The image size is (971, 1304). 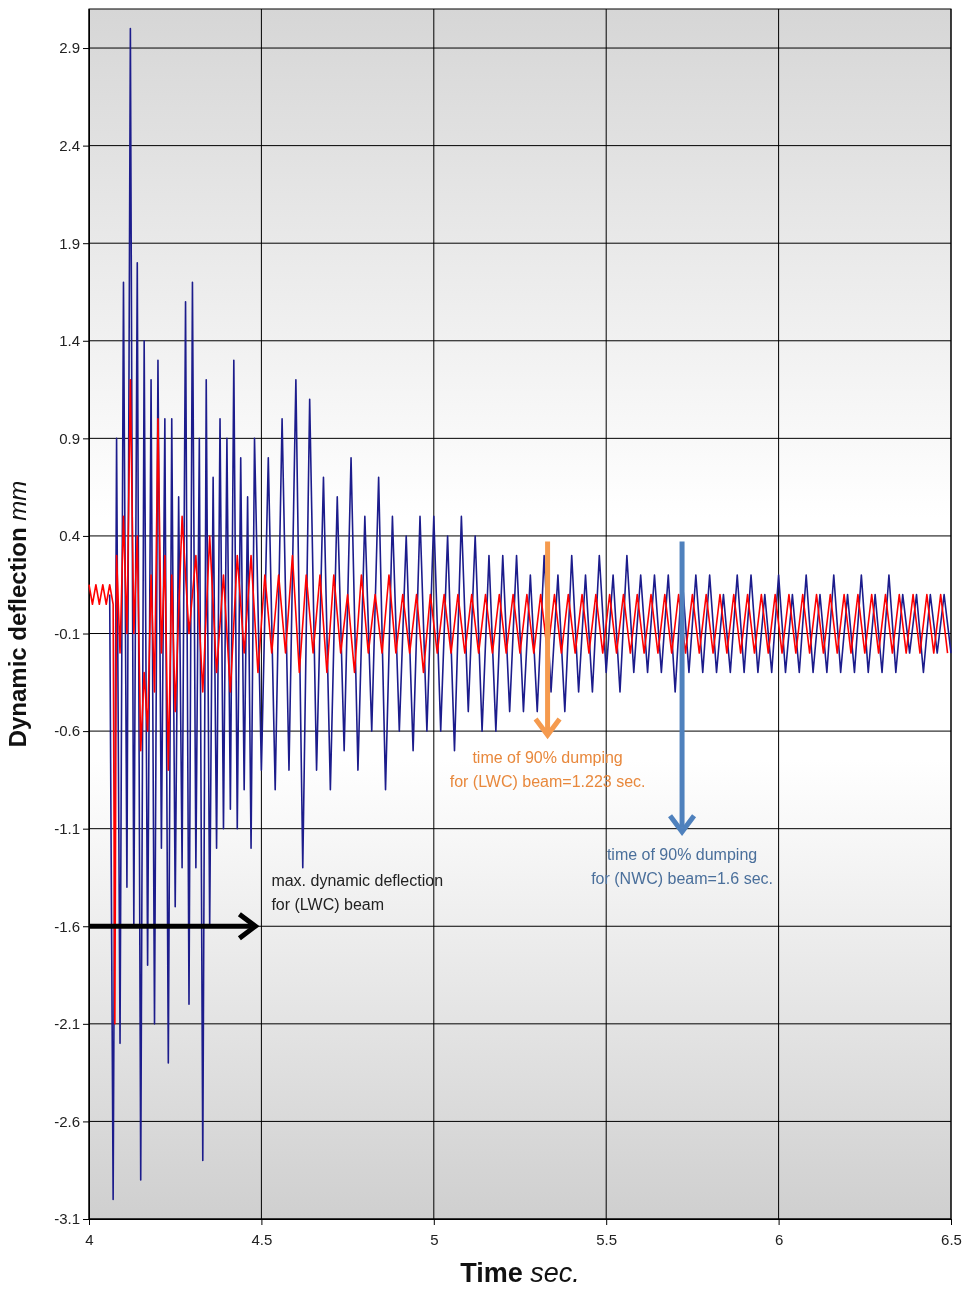 I want to click on y-tick-label: -0.1, so click(x=67, y=633).